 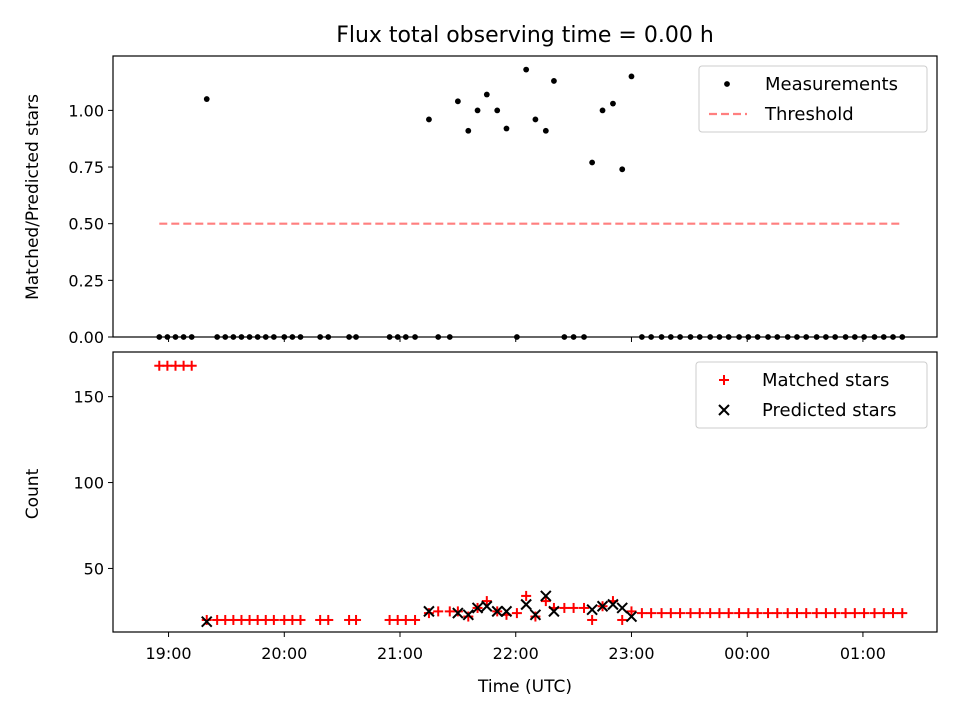 I want to click on bottom-x-tick-label: 21:00, so click(x=400, y=653).